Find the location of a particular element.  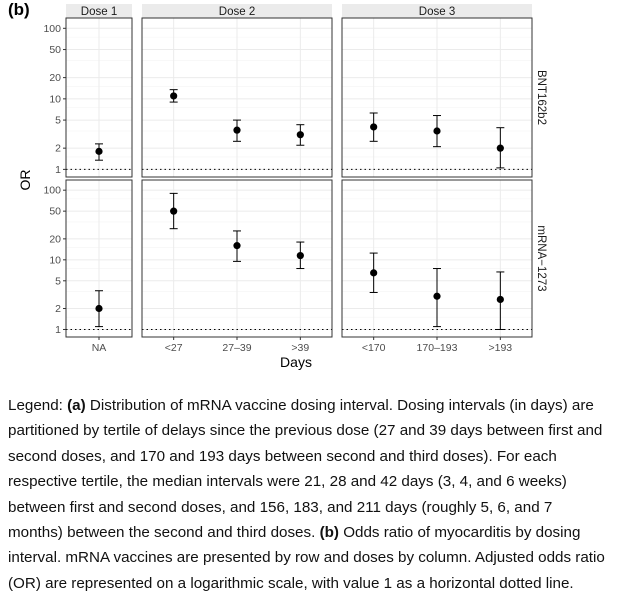

row-strip-bnt162b2 is located at coordinates (542, 97).